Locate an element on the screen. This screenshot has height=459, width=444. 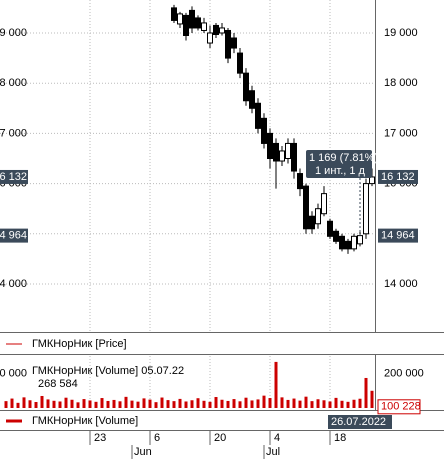
x-tick-label: 4 is located at coordinates (277, 438).